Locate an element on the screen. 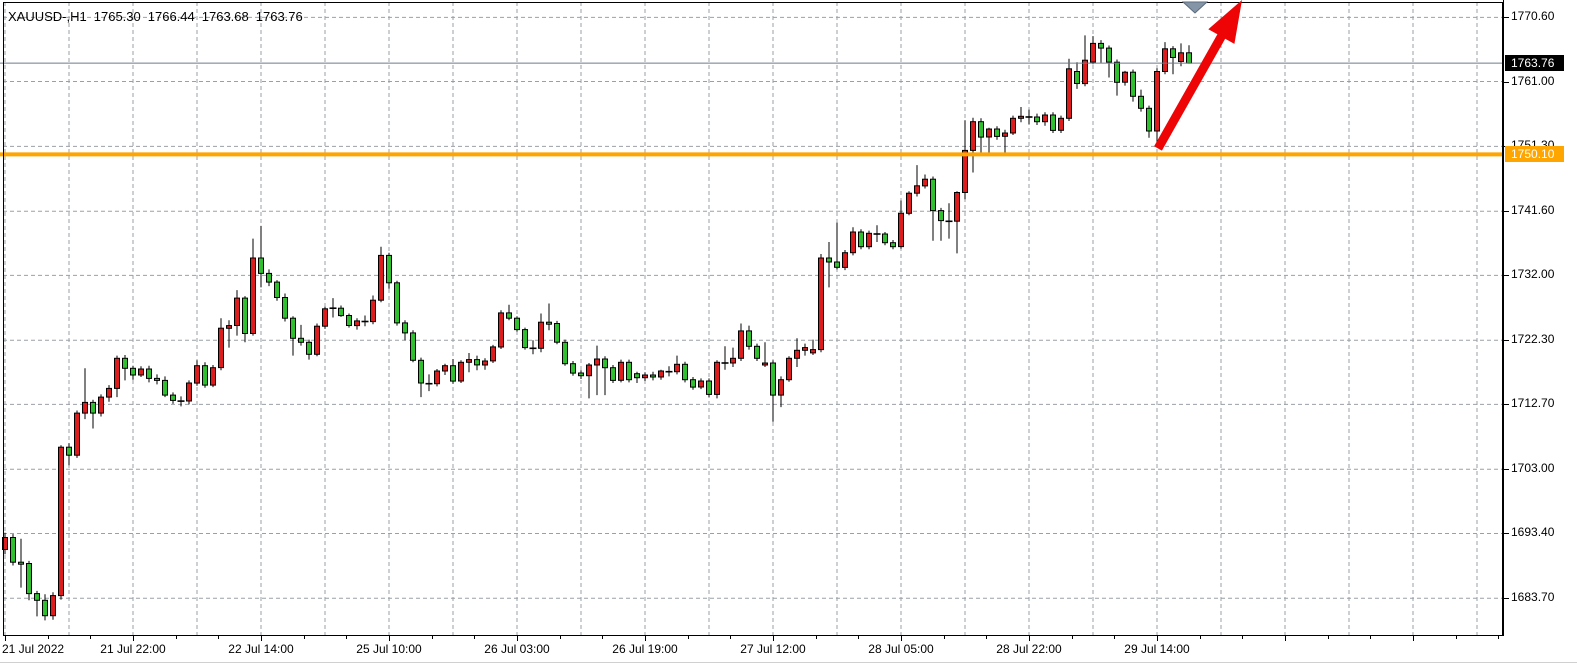  time-tick-label: 25 Jul 10:00 is located at coordinates (389, 649).